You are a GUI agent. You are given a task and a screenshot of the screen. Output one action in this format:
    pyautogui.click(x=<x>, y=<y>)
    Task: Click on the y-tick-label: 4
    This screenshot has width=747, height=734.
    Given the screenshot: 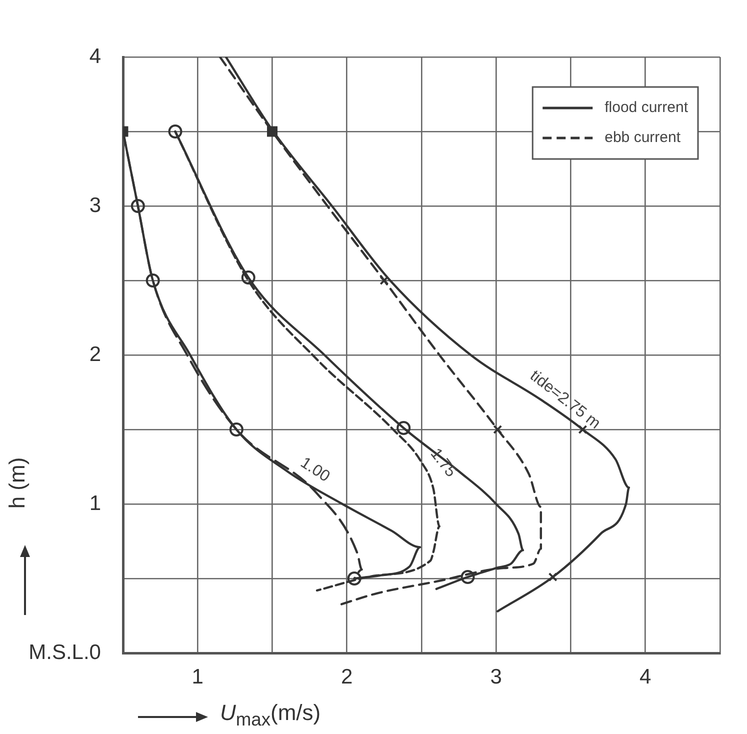 What is the action you would take?
    pyautogui.click(x=95, y=56)
    